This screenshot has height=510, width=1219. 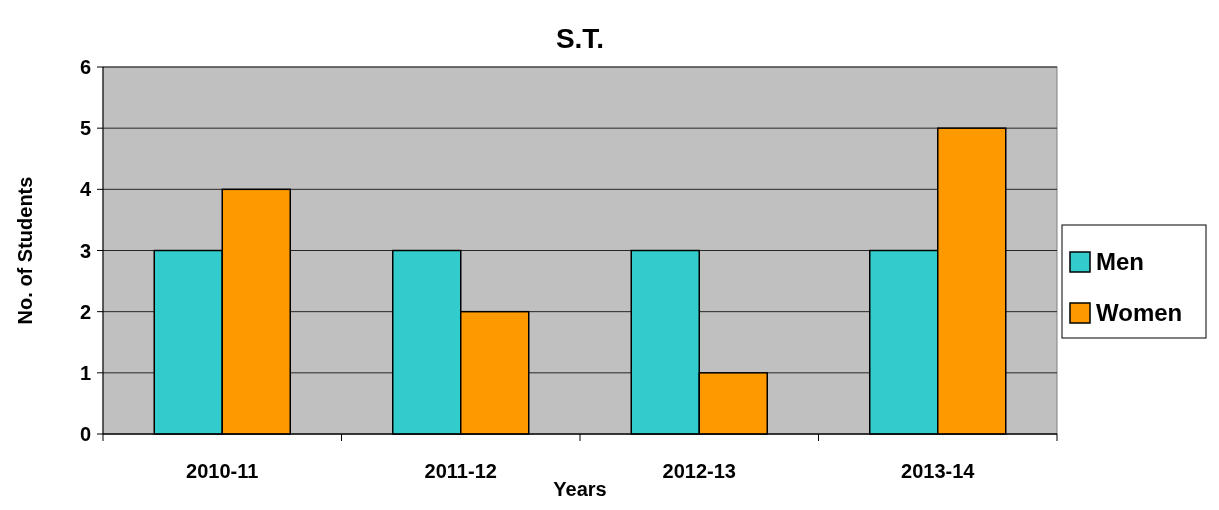 I want to click on x-tick-label: 2011-12, so click(x=460, y=471).